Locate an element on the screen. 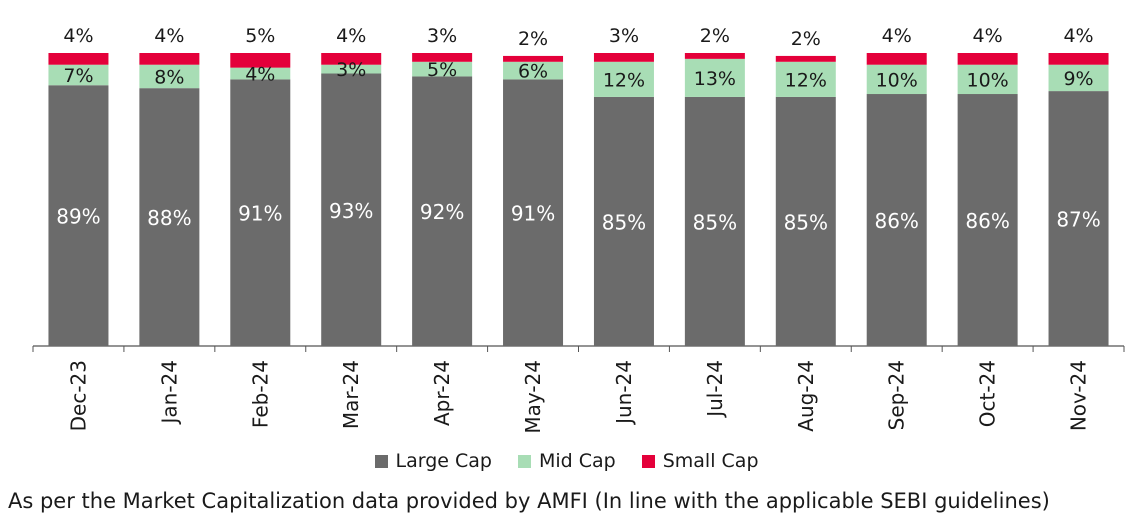  legend-label-large-cap: Large Cap is located at coordinates (443, 461).